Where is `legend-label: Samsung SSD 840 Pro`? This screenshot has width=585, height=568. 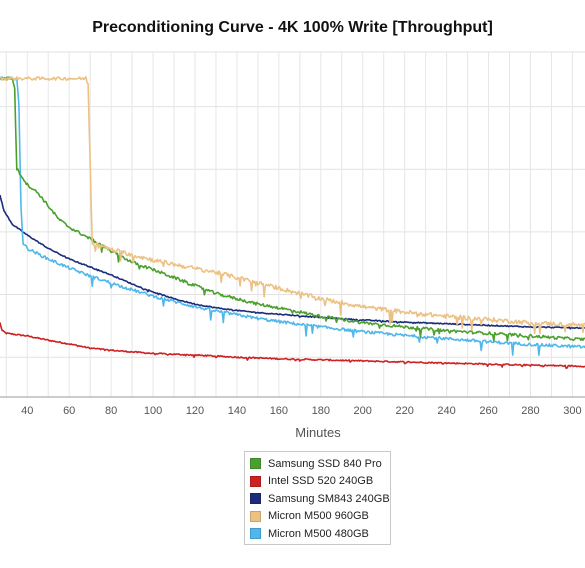
legend-label: Samsung SSD 840 Pro is located at coordinates (325, 463).